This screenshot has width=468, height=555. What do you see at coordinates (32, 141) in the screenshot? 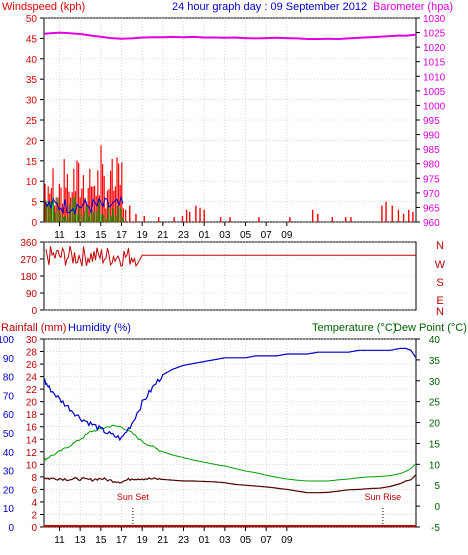
I see `windspeed-tick-label: 20` at bounding box center [32, 141].